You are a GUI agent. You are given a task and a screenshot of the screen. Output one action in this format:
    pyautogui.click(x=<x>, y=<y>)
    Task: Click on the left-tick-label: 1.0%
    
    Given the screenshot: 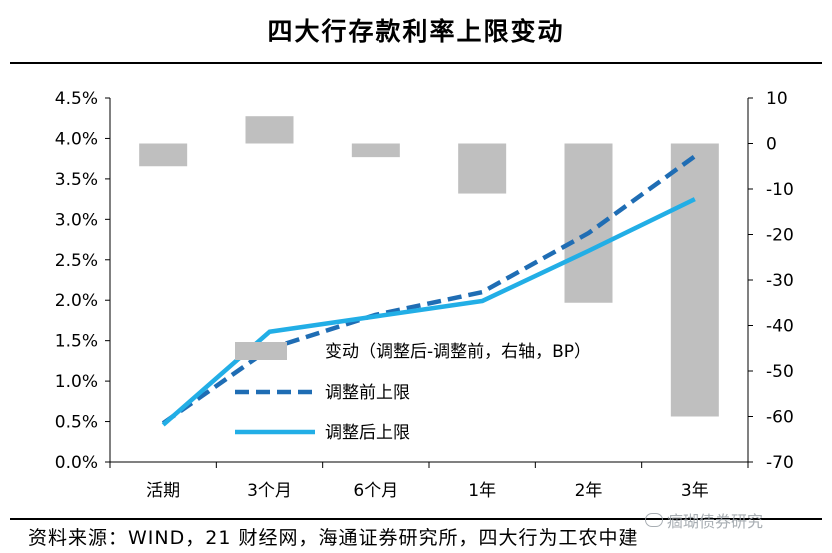 What is the action you would take?
    pyautogui.click(x=76, y=382)
    